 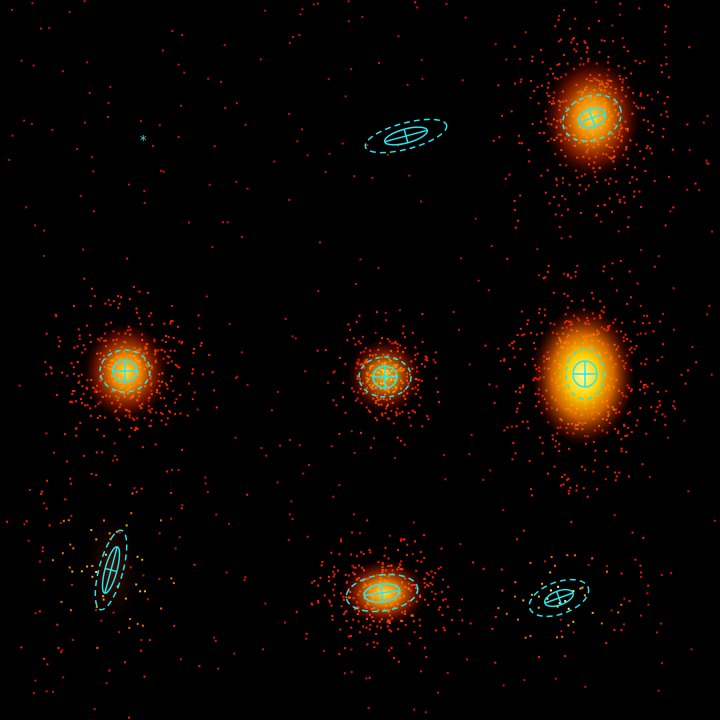 I want to click on region-s8, so click(x=558, y=597).